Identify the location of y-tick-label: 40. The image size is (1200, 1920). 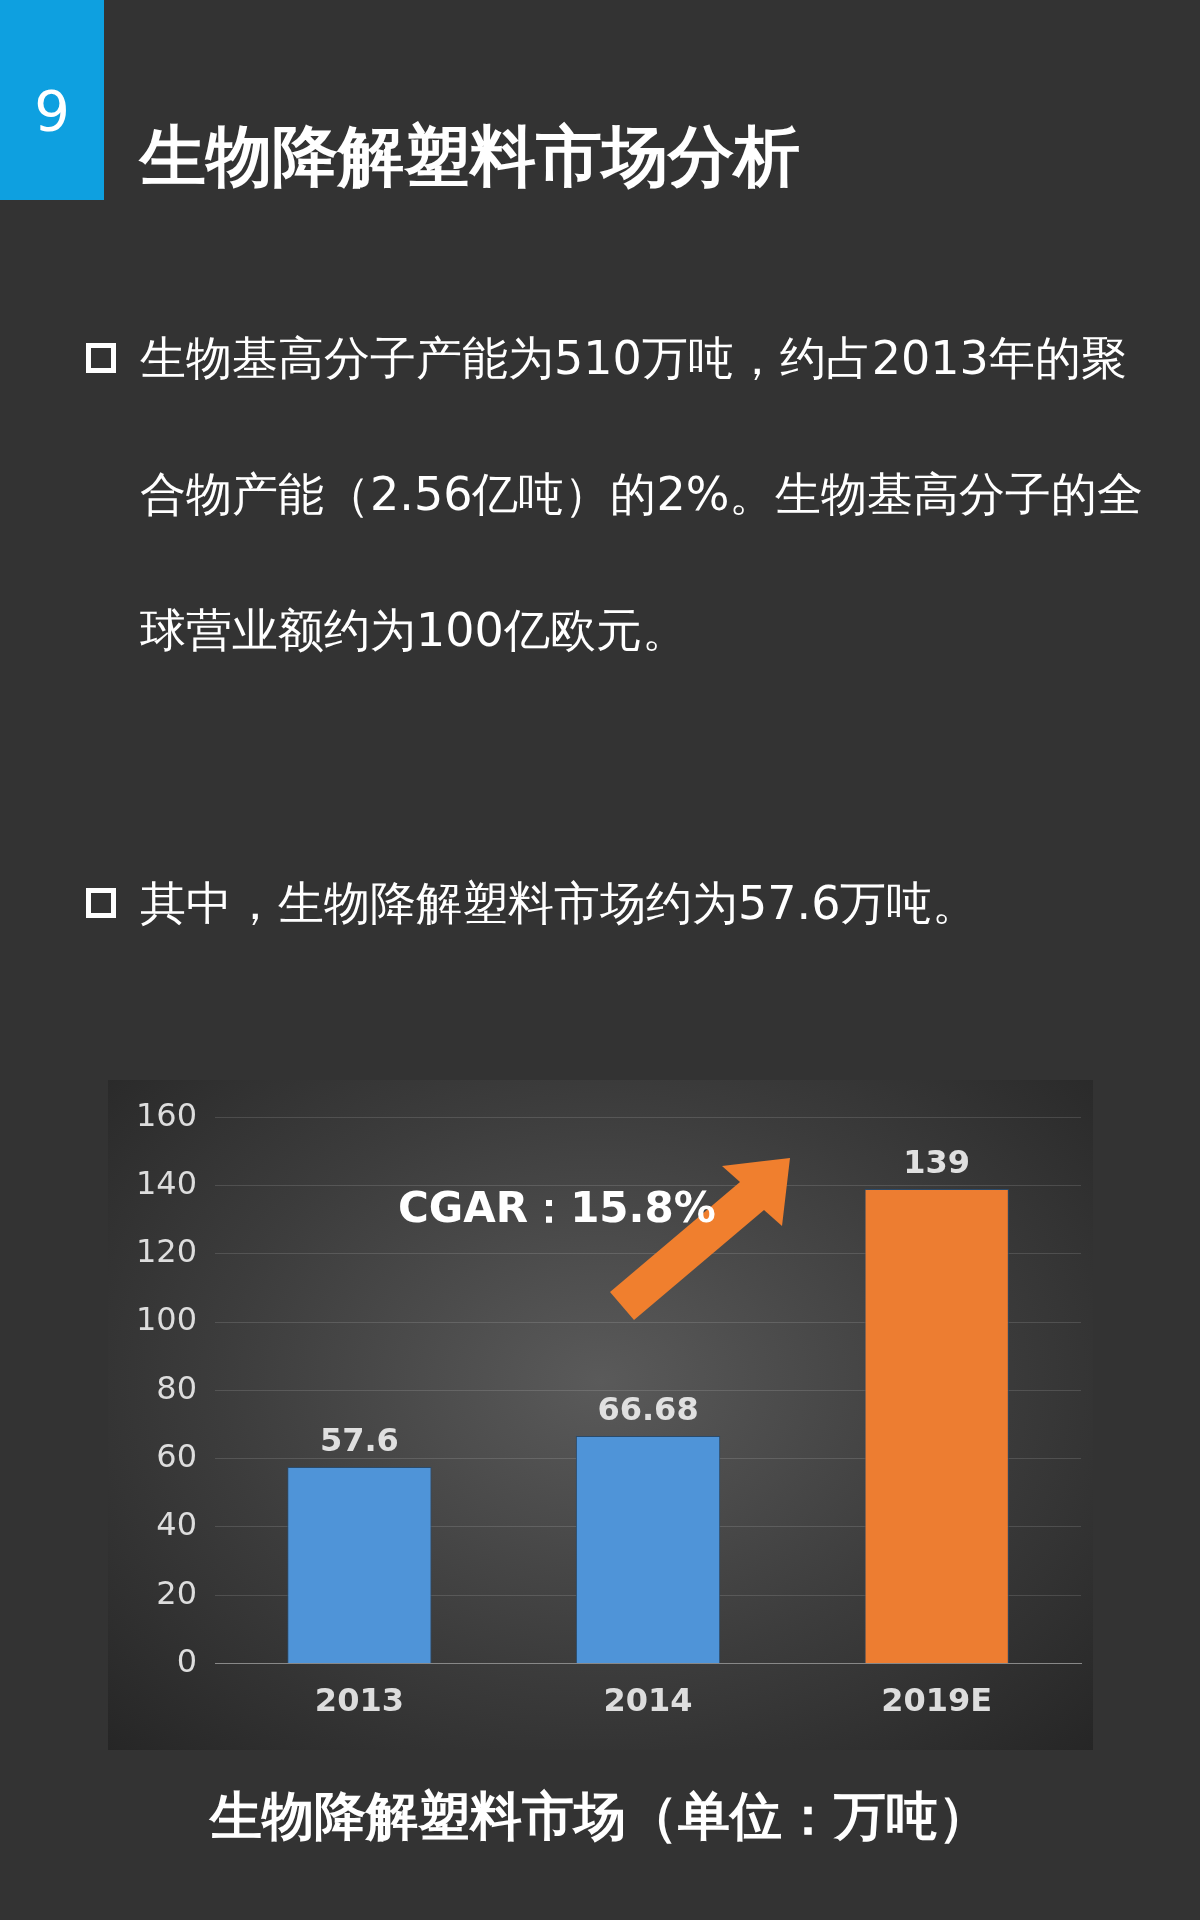
(177, 1524).